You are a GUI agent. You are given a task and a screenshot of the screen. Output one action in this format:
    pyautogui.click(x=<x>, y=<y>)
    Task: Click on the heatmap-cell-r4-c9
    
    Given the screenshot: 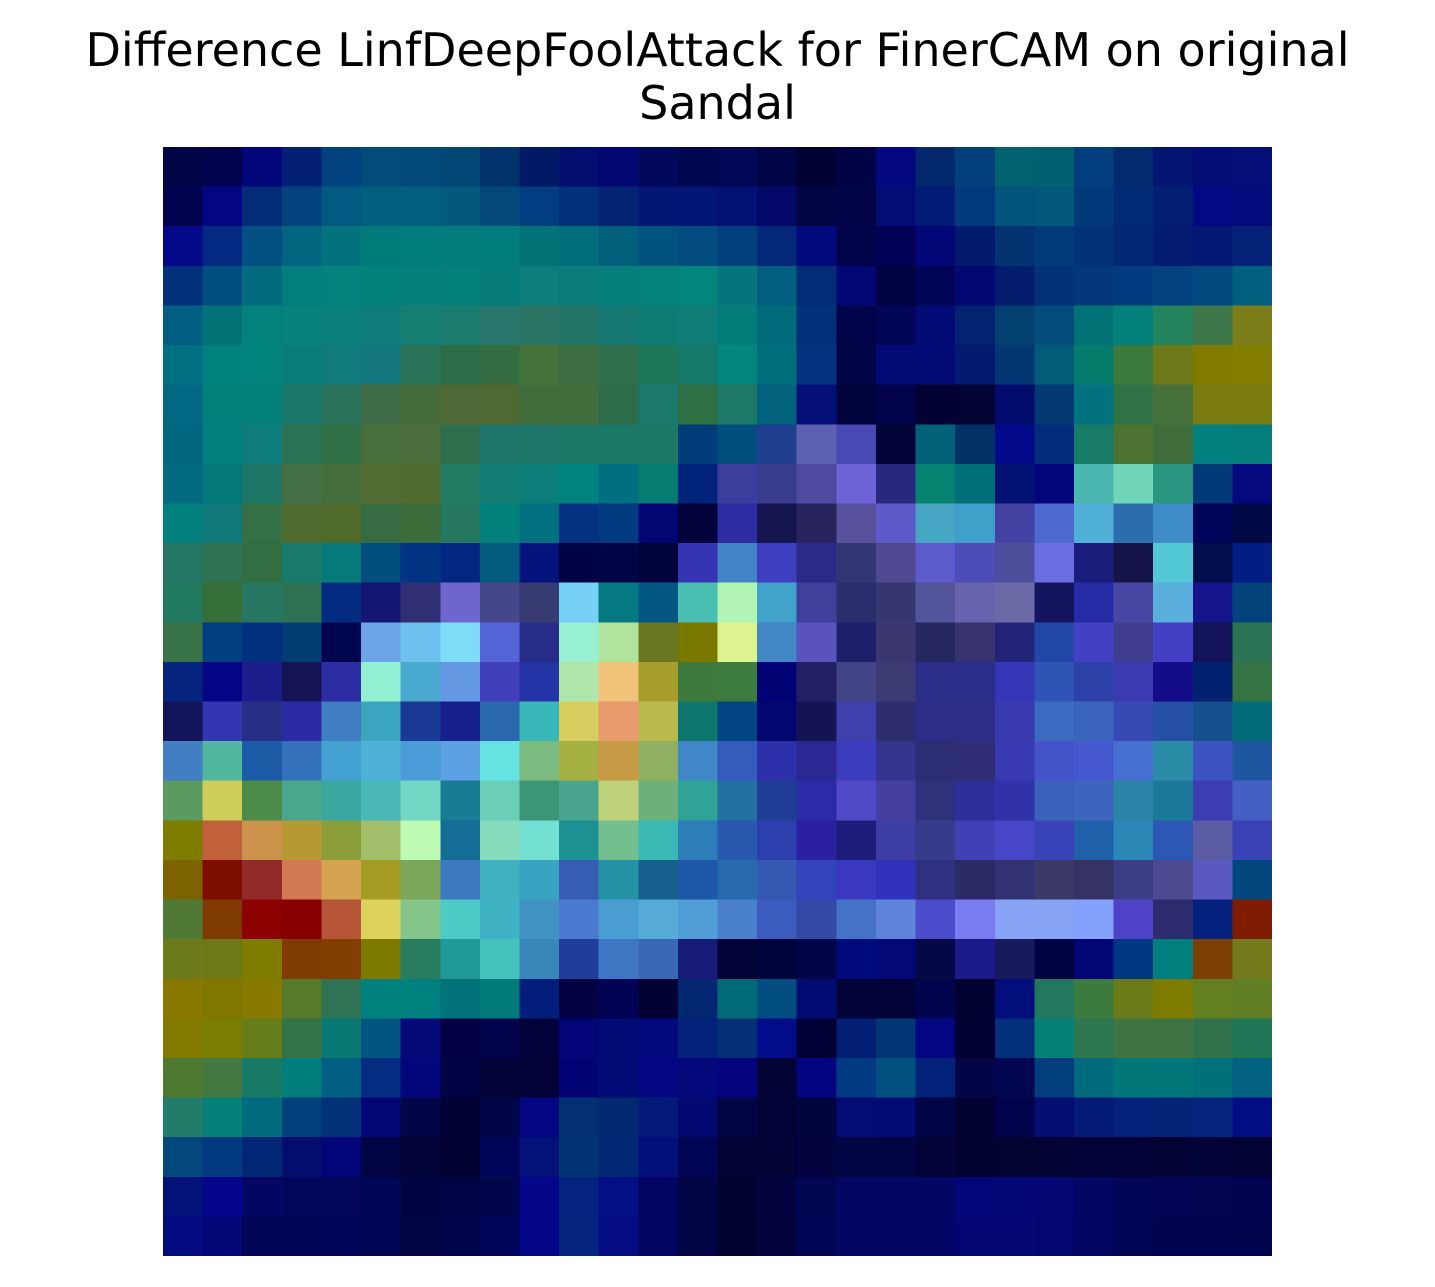 What is the action you would take?
    pyautogui.click(x=539, y=325)
    